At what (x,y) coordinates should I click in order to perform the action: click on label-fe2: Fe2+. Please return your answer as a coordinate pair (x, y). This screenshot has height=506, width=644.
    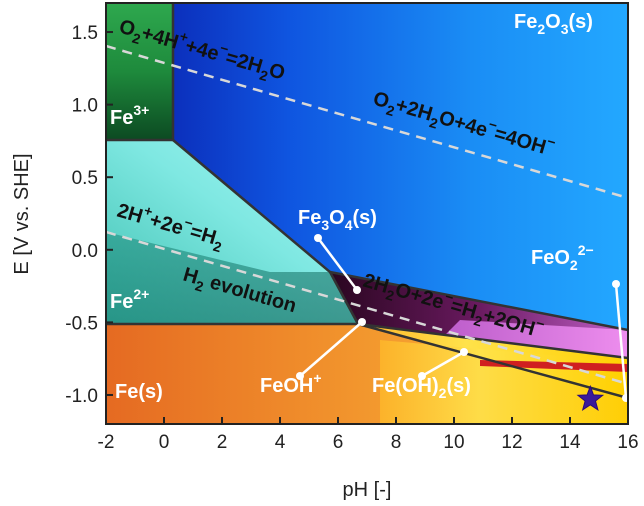
    Looking at the image, I should click on (129, 299).